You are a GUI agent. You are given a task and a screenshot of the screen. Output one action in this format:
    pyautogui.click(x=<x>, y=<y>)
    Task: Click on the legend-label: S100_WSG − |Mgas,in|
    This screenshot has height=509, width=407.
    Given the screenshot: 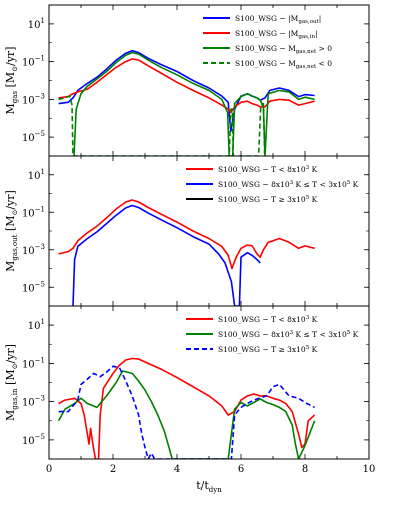 What is the action you would take?
    pyautogui.click(x=276, y=34)
    